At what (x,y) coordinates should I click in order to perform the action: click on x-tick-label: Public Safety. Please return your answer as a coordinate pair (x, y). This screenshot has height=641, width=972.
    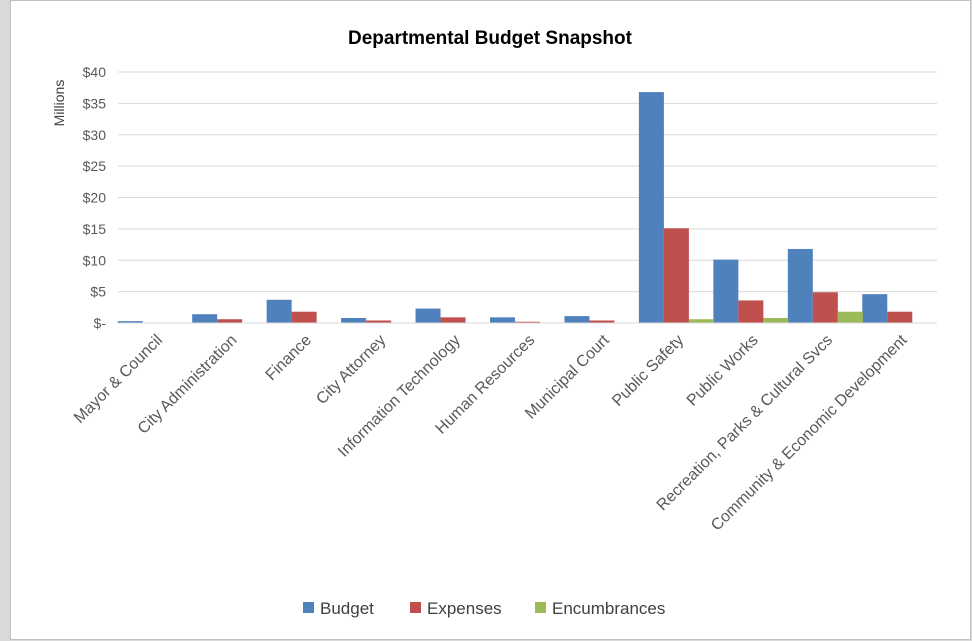
    Looking at the image, I should click on (648, 371).